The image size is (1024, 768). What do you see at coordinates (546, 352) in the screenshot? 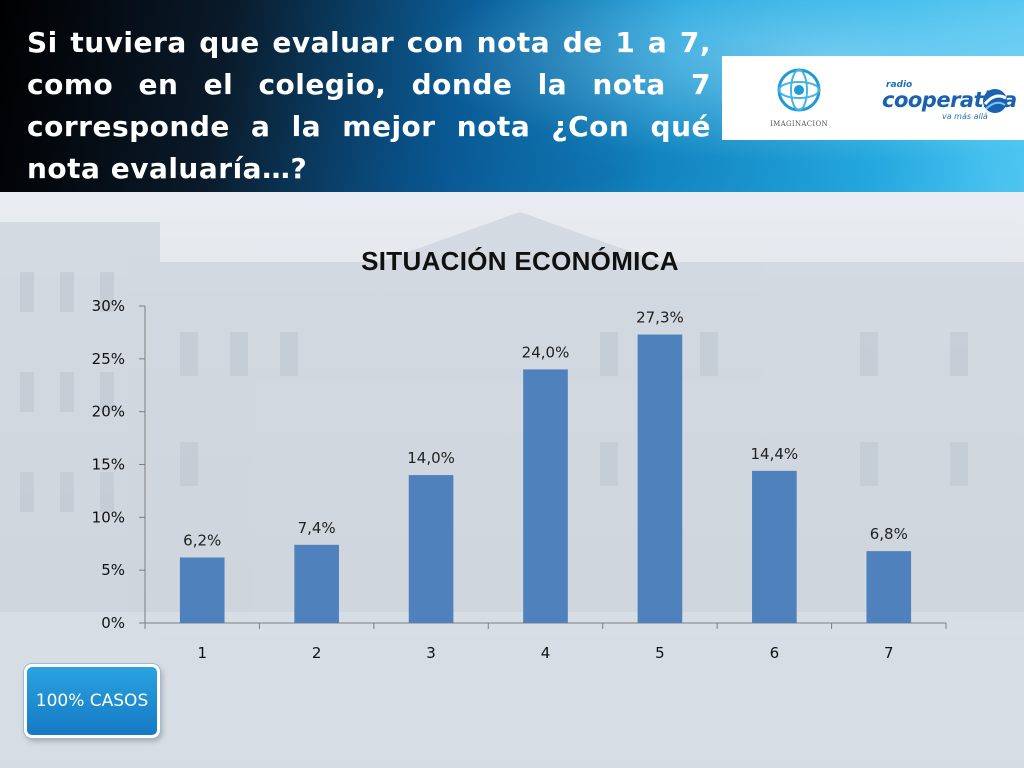
I see `data-label: 24,0%` at bounding box center [546, 352].